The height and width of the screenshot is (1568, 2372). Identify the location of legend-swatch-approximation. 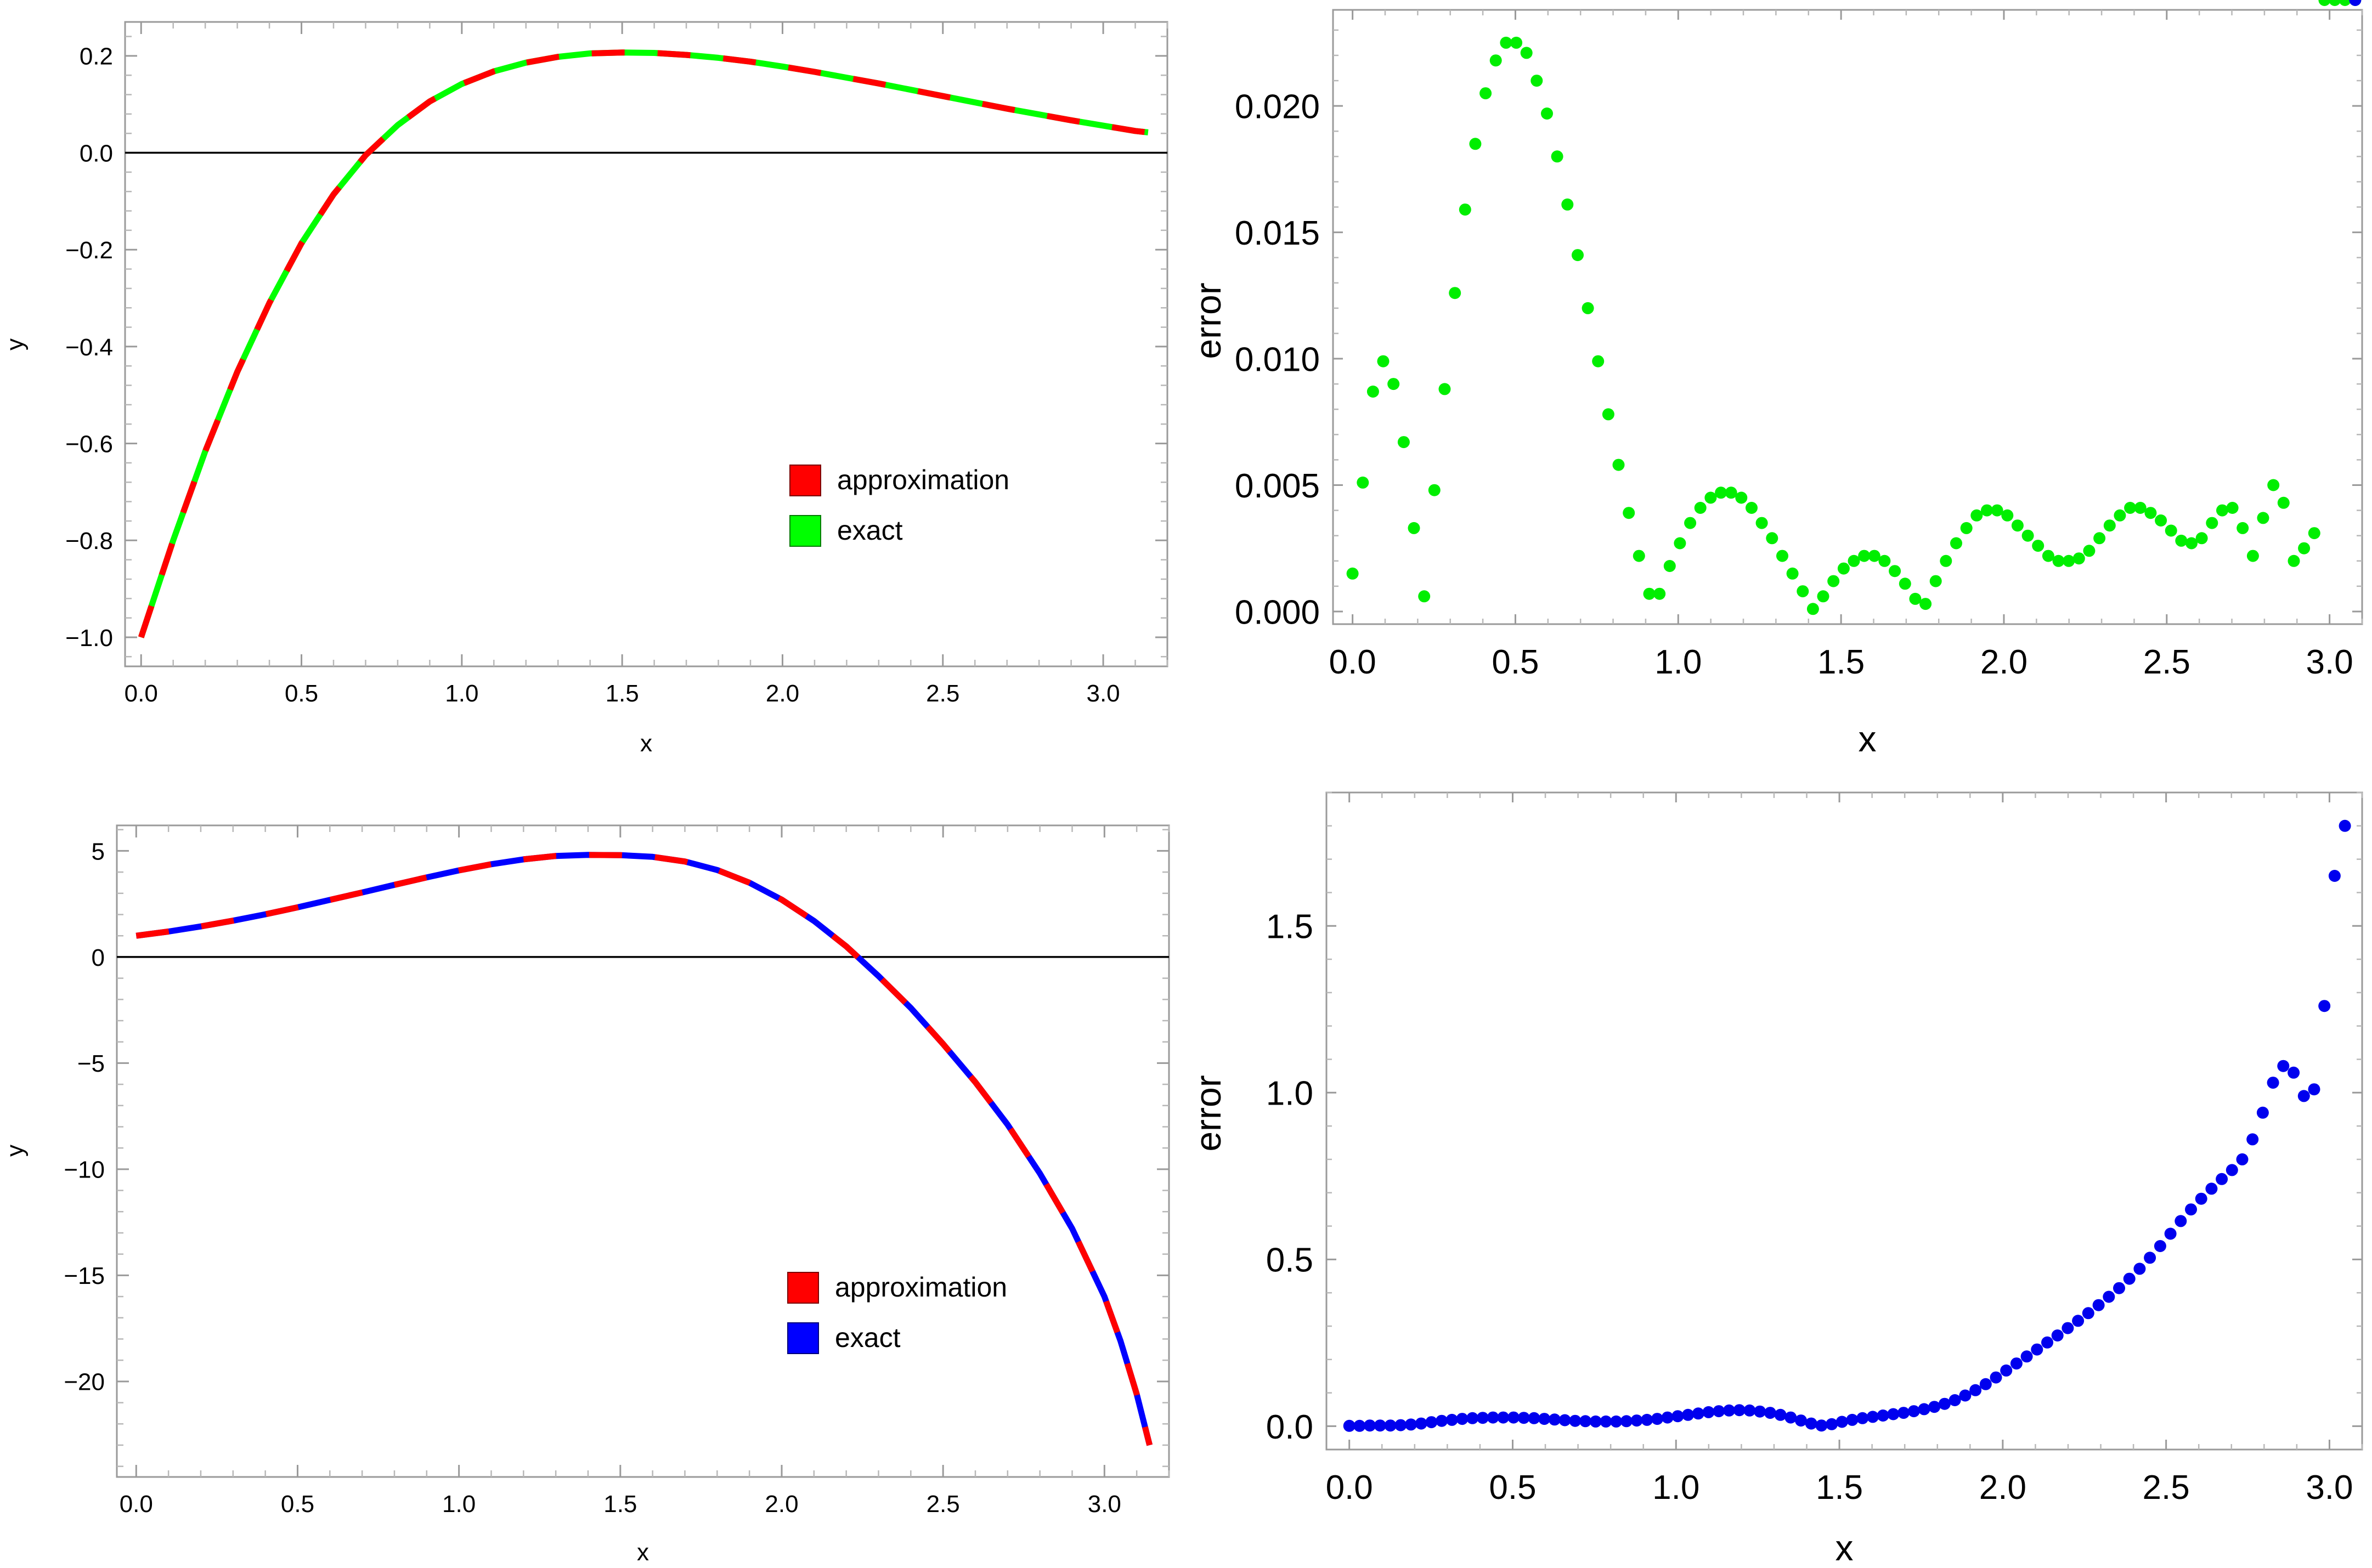
(803, 1288).